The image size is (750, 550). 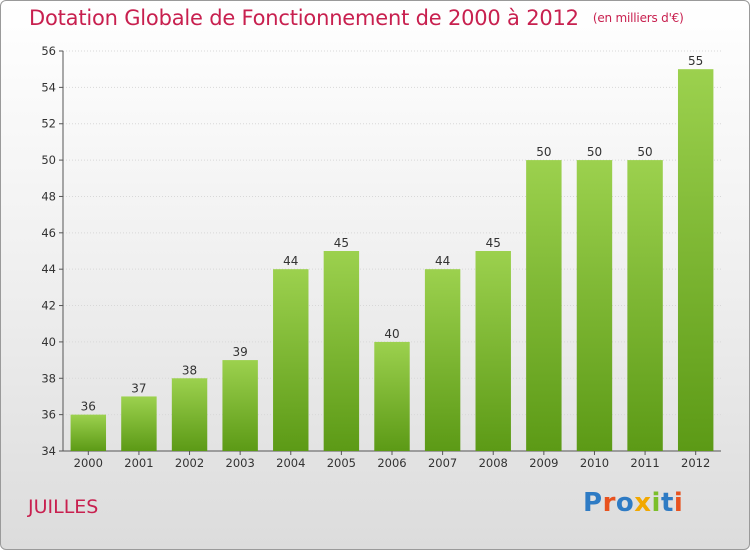 What do you see at coordinates (644, 463) in the screenshot?
I see `x-tick-label: 2011` at bounding box center [644, 463].